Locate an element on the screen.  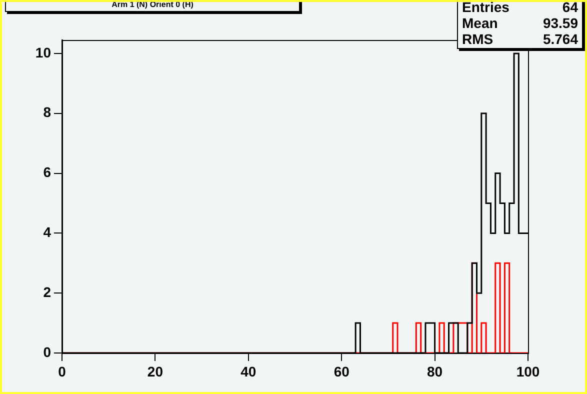
y-tick-label: 8 is located at coordinates (47, 112).